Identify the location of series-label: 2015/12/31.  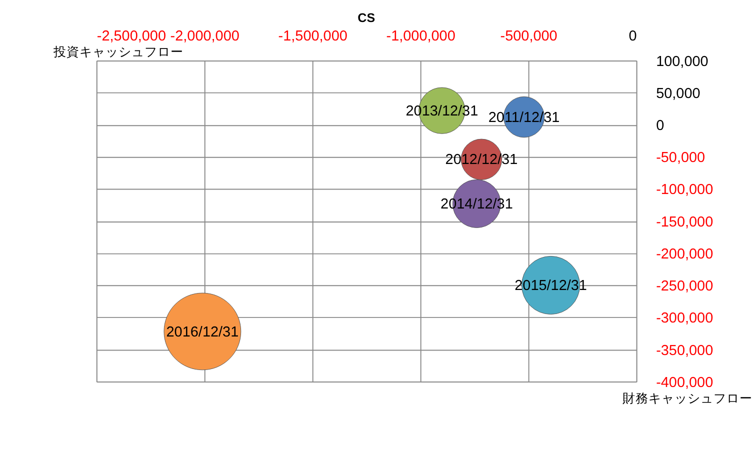
(550, 286).